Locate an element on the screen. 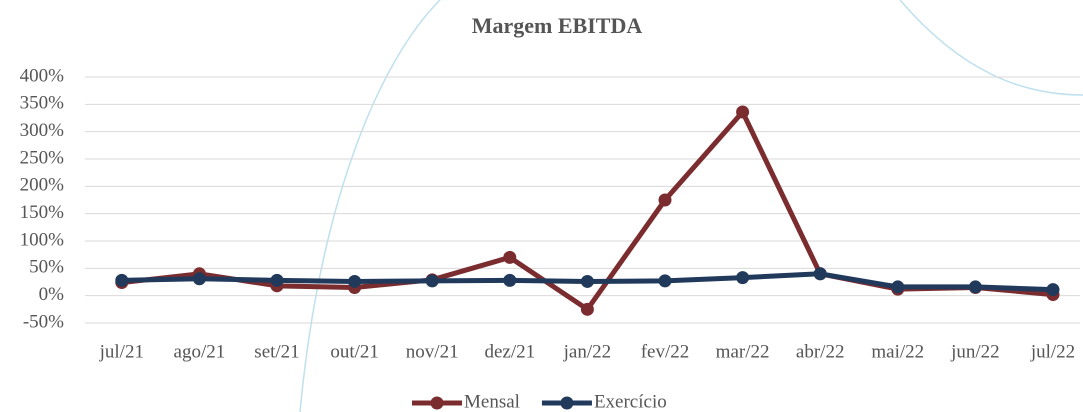 The image size is (1083, 412). legend-label: Mensal is located at coordinates (492, 401).